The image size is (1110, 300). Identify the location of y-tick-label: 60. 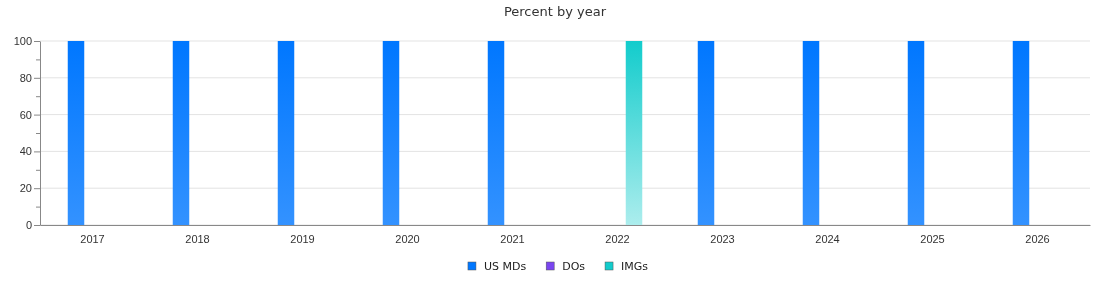
(25, 114).